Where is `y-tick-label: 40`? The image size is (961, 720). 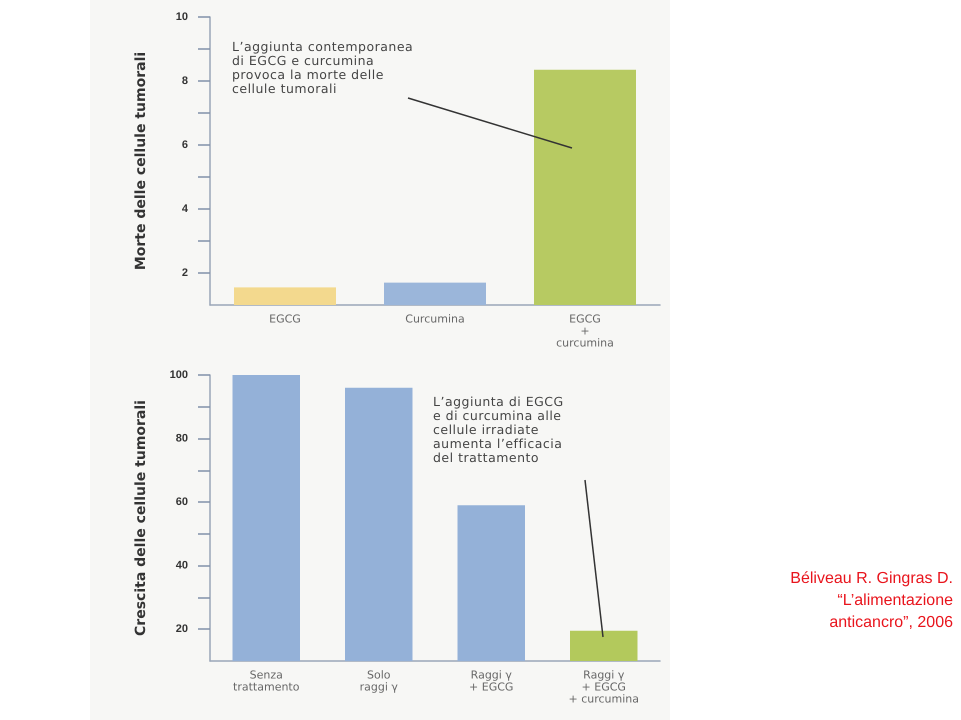
y-tick-label: 40 is located at coordinates (182, 566).